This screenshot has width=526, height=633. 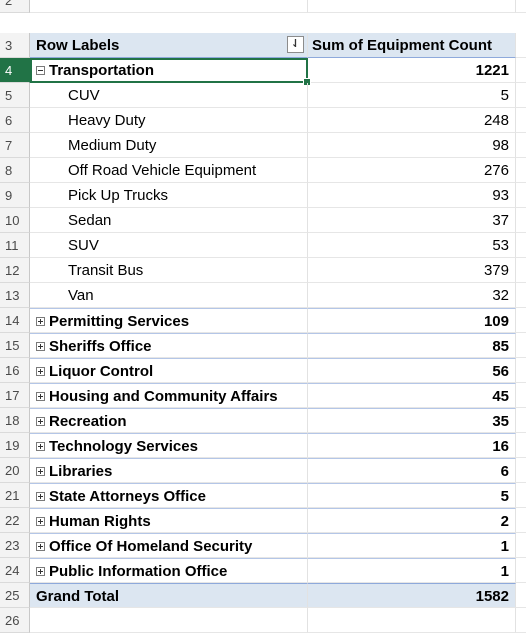 What do you see at coordinates (40, 70) in the screenshot?
I see `collapse-icon` at bounding box center [40, 70].